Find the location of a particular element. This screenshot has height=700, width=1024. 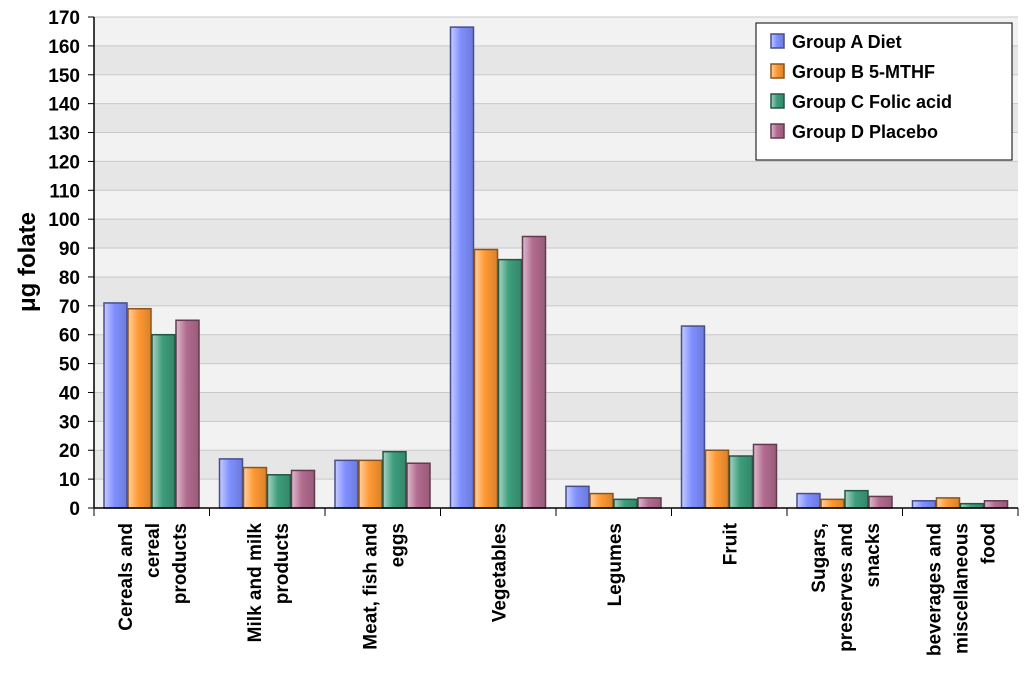

legend-label: Group D Placebo is located at coordinates (865, 132).